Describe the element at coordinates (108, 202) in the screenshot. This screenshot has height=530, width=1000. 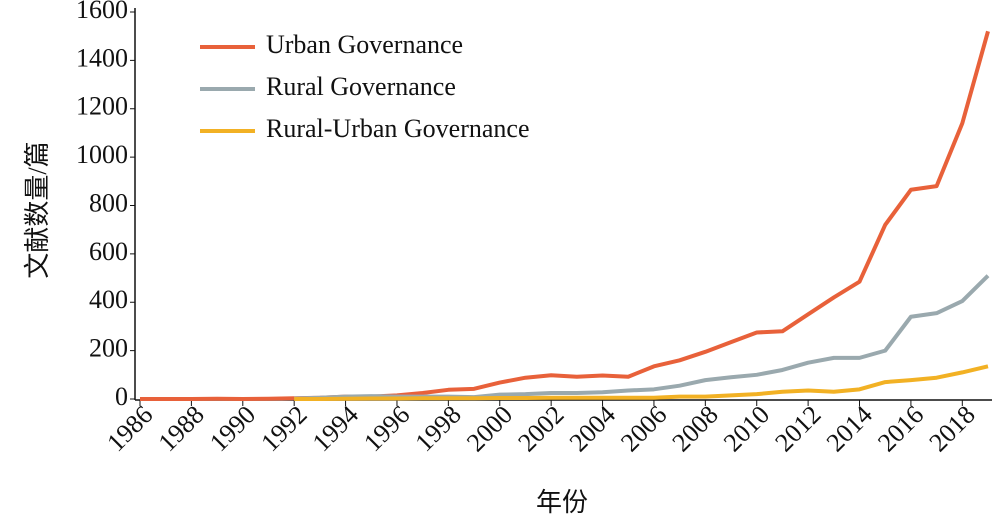
I see `y-tick-label: 800` at that location.